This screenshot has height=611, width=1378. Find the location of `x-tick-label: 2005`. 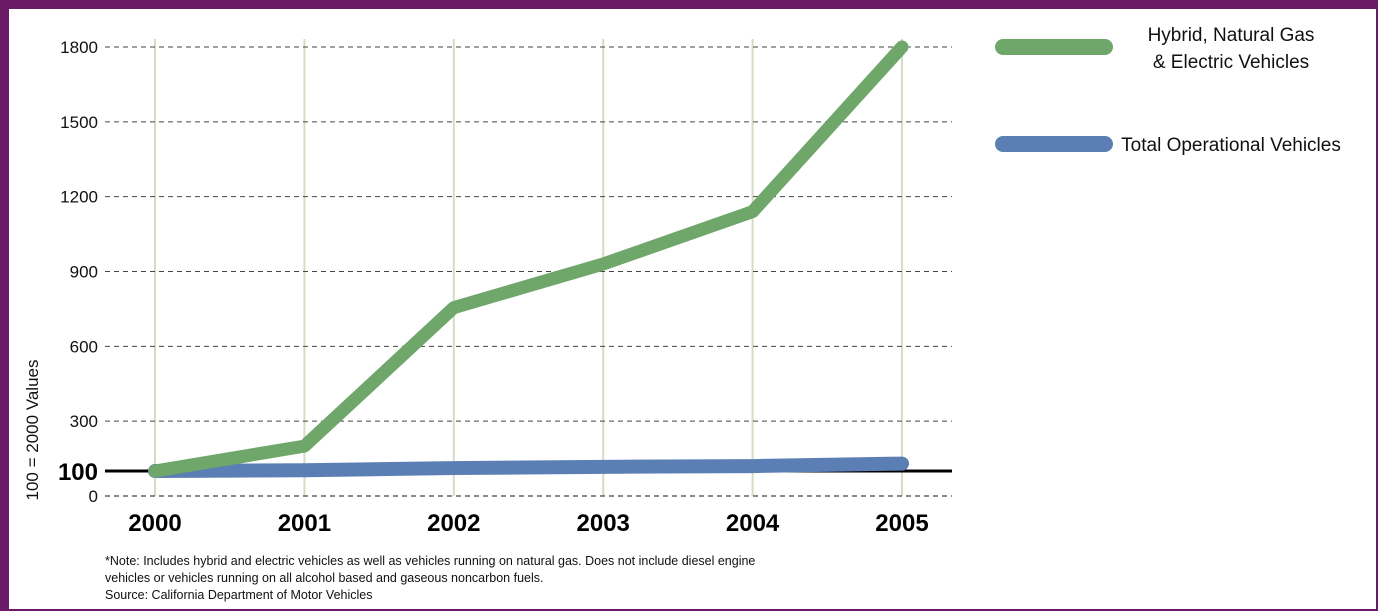

x-tick-label: 2005 is located at coordinates (901, 523).